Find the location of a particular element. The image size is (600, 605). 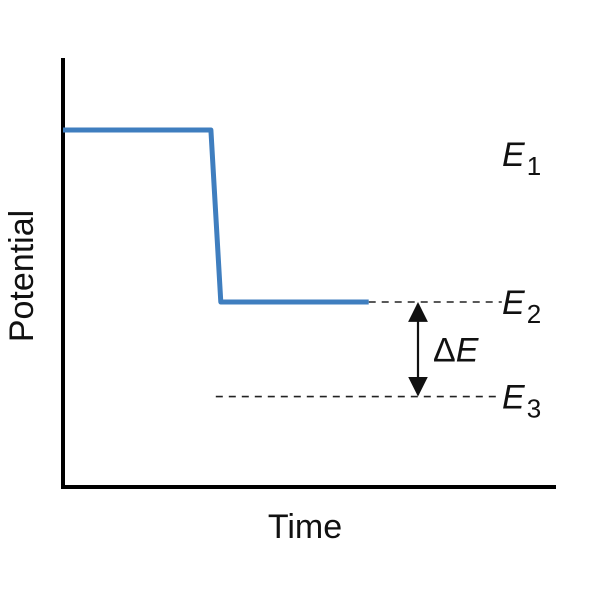

level-label-e2: E2 is located at coordinates (521, 306).